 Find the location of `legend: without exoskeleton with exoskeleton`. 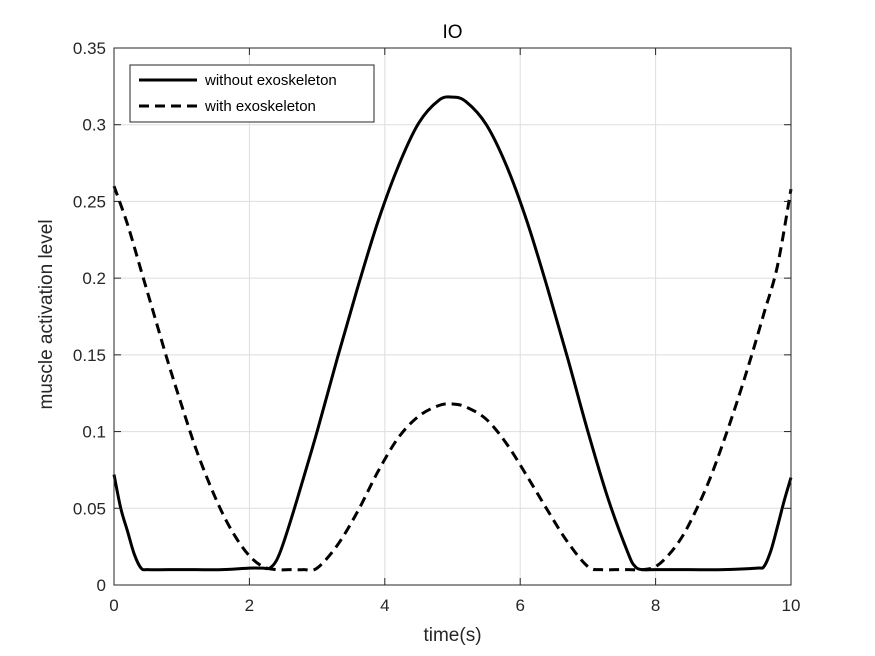

legend: without exoskeleton with exoskeleton is located at coordinates (252, 93).